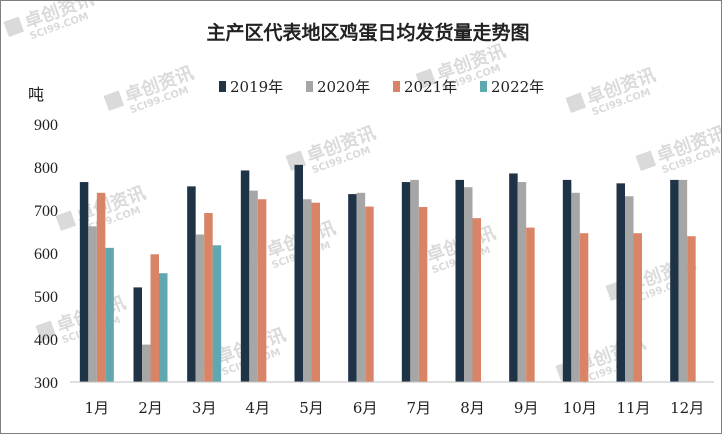  What do you see at coordinates (343, 87) in the screenshot?
I see `legend-label: 2020年` at bounding box center [343, 87].